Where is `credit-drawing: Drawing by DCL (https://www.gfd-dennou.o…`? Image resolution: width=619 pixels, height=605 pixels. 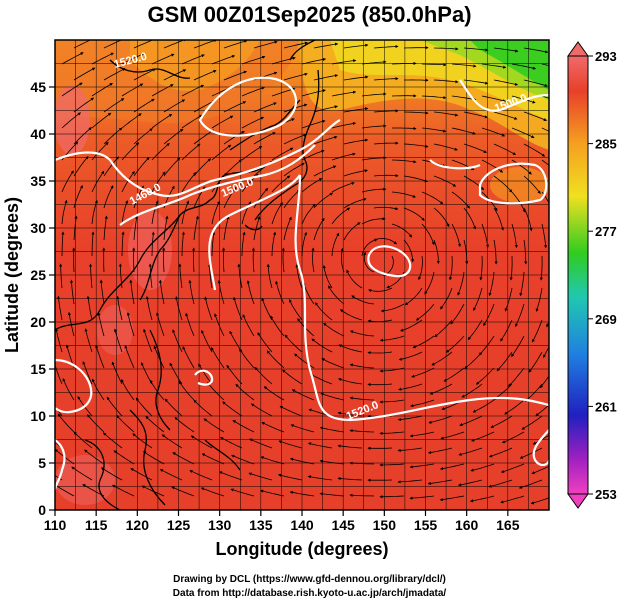
credit-drawing: Drawing by DCL (https://www.gfd-dennou.o… is located at coordinates (309, 579).